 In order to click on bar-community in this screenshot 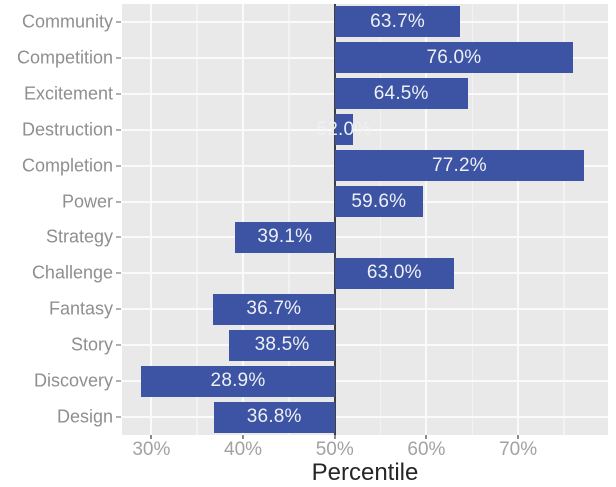, I will do `click(397, 22)`.